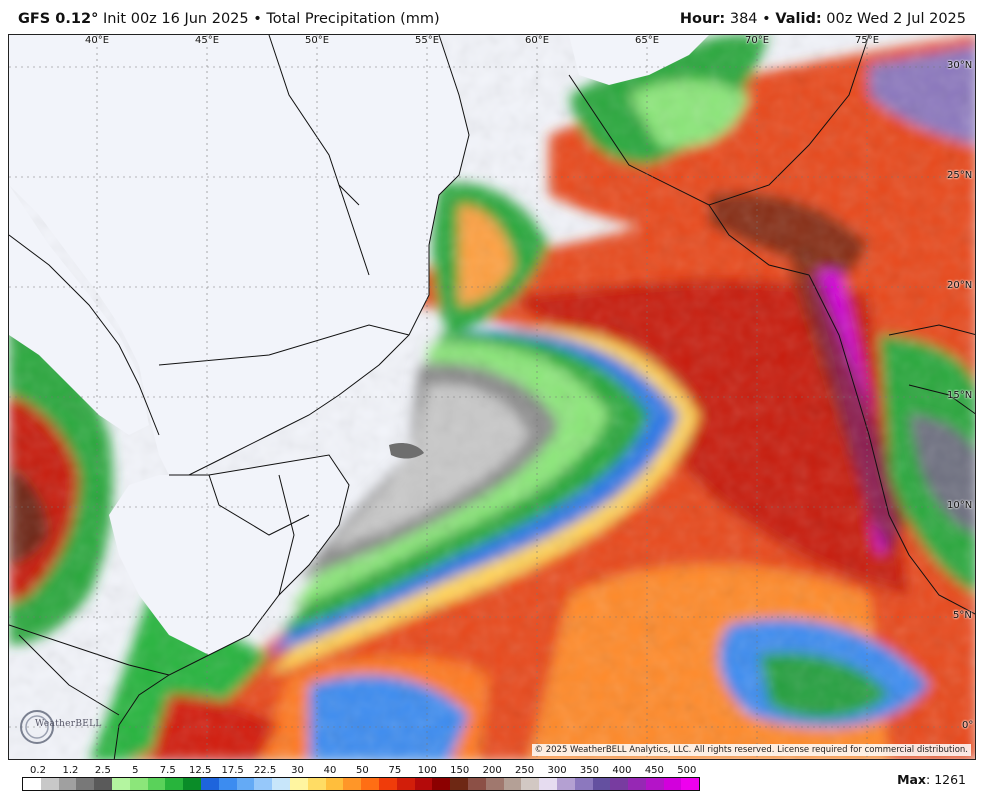 This screenshot has height=808, width=984. I want to click on max-number: 1261, so click(950, 779).